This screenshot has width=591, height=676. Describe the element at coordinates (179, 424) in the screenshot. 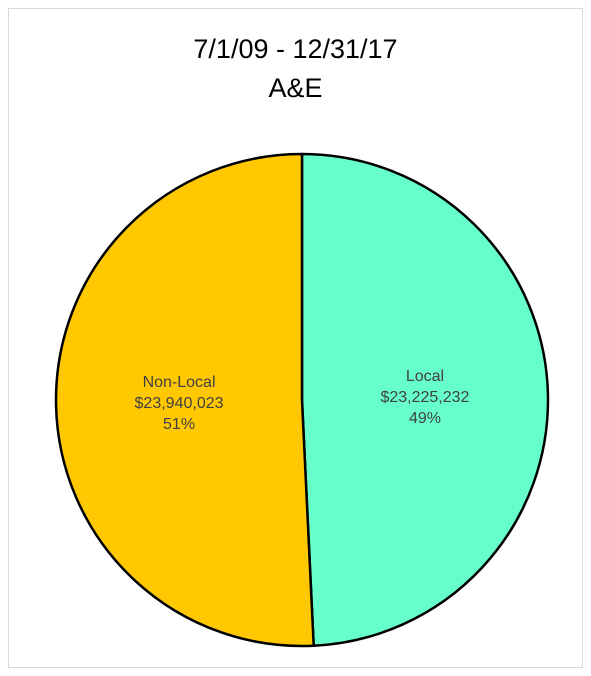

I see `slice-label-percent-non-local: 51%` at that location.